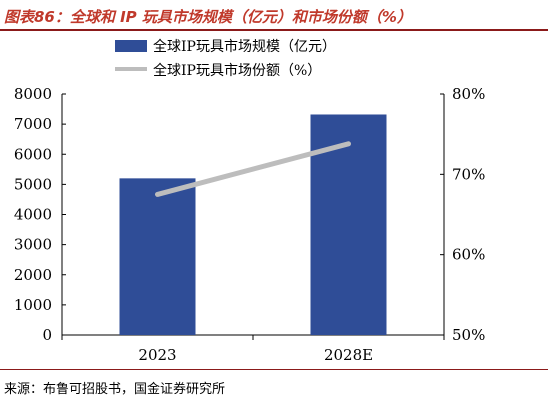 The image size is (548, 404). What do you see at coordinates (131, 46) in the screenshot?
I see `legend-swatch-bar` at bounding box center [131, 46].